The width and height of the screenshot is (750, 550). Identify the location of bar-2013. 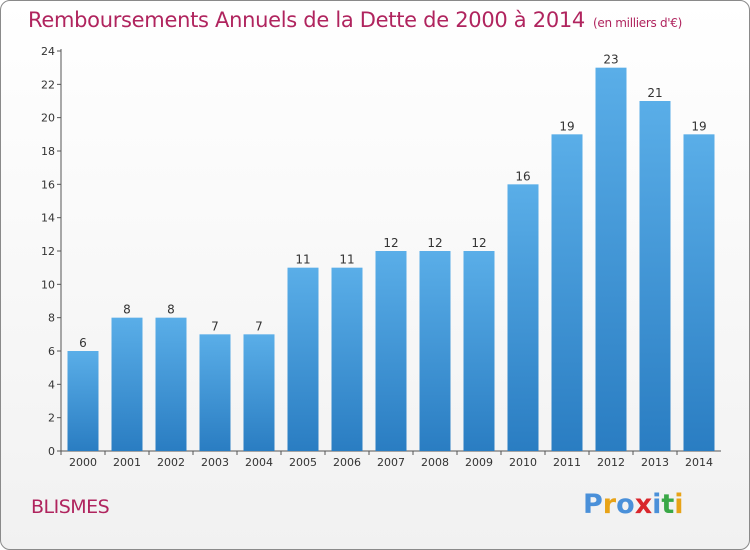
(655, 276).